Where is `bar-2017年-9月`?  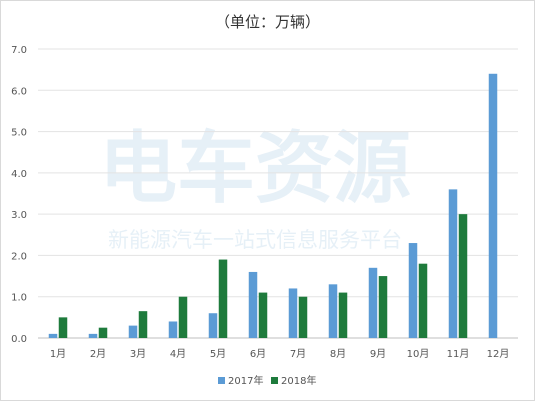 bar-2017年-9月 is located at coordinates (373, 302).